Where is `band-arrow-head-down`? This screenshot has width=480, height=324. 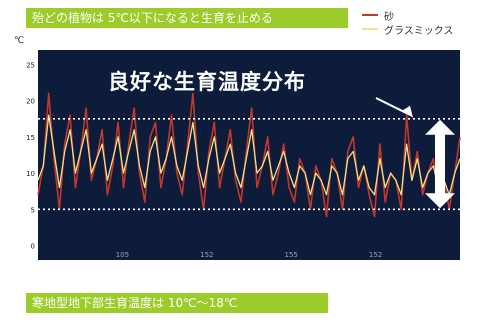 band-arrow-head-down is located at coordinates (440, 201).